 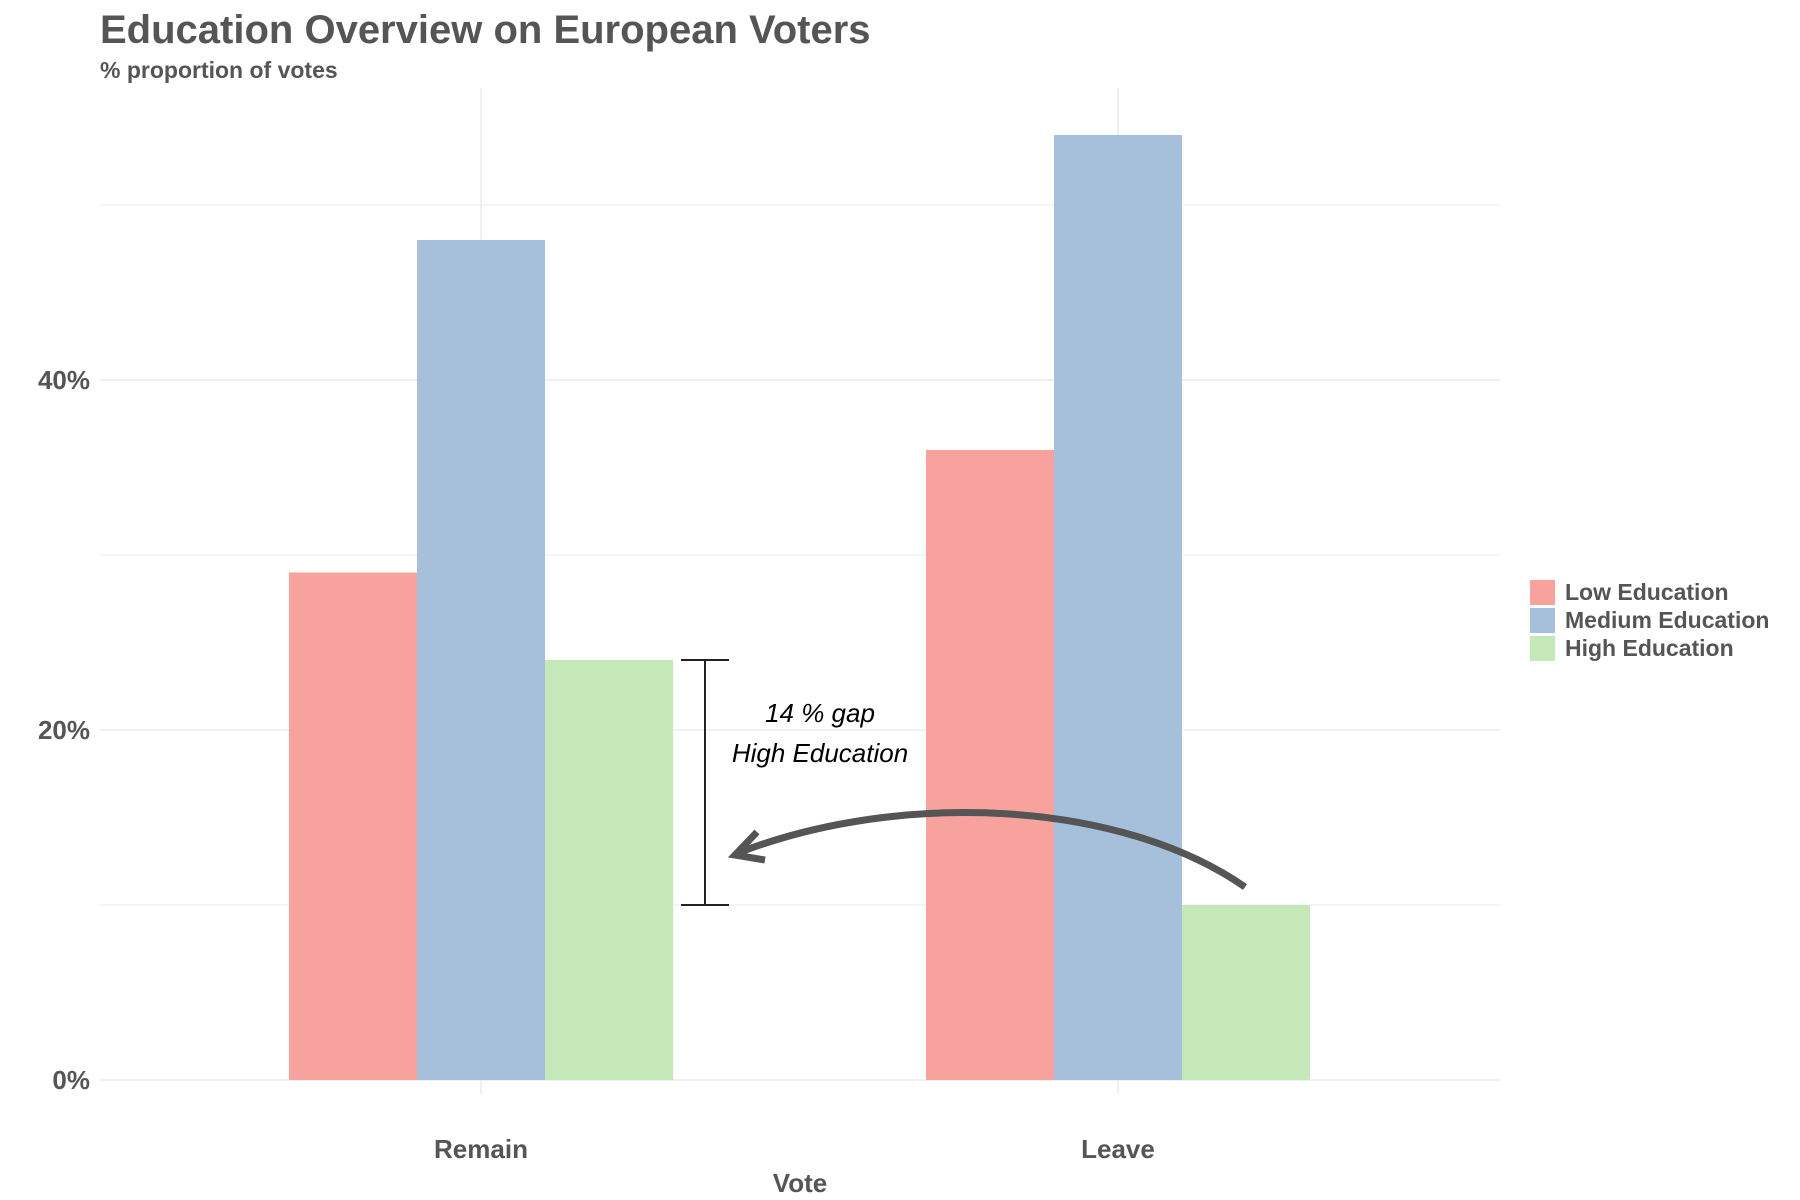 What do you see at coordinates (1246, 992) in the screenshot?
I see `bar-leave-high-education` at bounding box center [1246, 992].